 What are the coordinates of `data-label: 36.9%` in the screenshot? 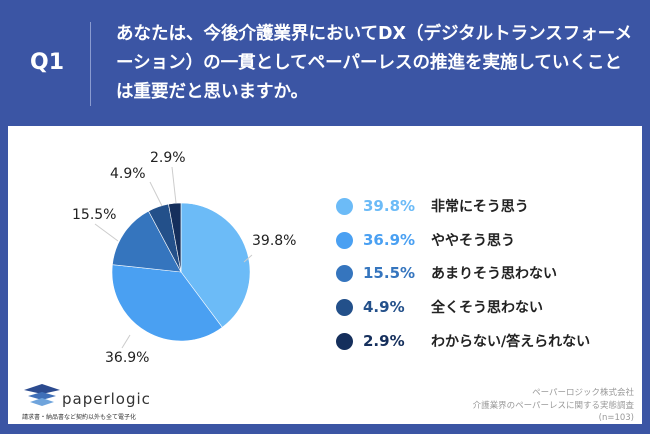 It's located at (127, 358).